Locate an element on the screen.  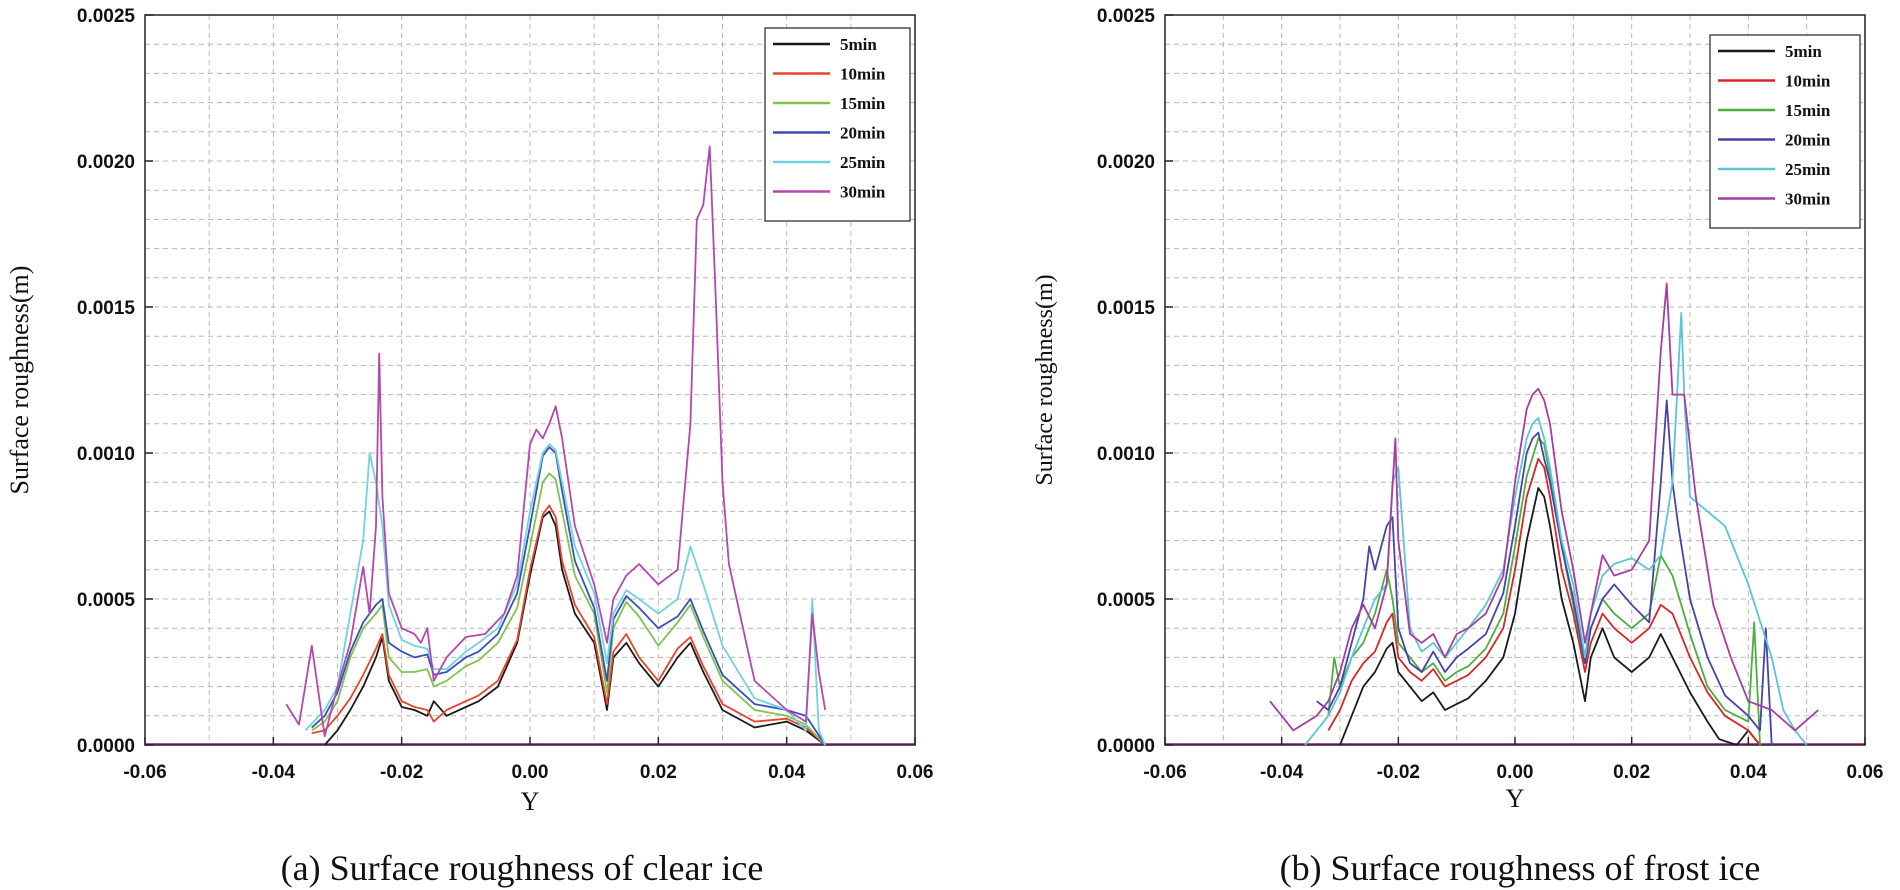
series-line-20min is located at coordinates (1544, 572).